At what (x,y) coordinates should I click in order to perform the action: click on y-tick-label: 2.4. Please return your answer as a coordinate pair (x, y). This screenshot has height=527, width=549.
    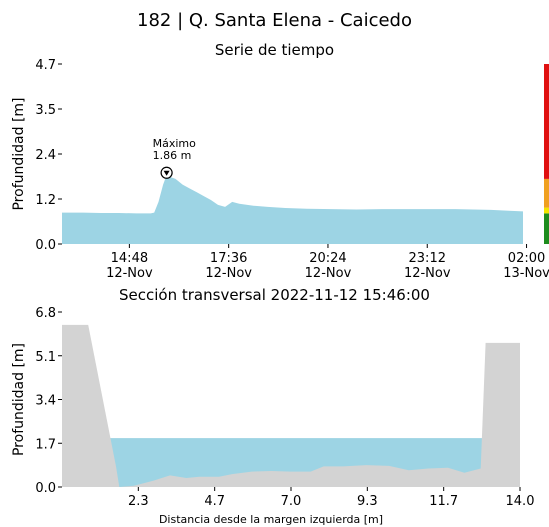
    Looking at the image, I should click on (45, 155).